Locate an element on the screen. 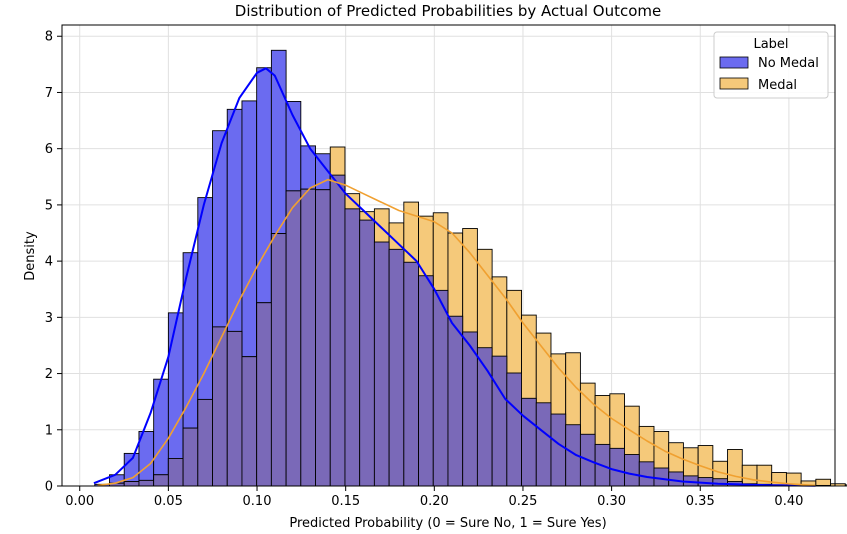 The image size is (847, 534). x-tick-label-5: 0.25 is located at coordinates (522, 501).